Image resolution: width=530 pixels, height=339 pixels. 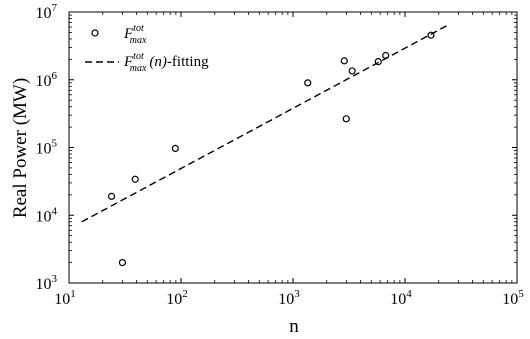 What do you see at coordinates (294, 326) in the screenshot?
I see `x-axis-label: n` at bounding box center [294, 326].